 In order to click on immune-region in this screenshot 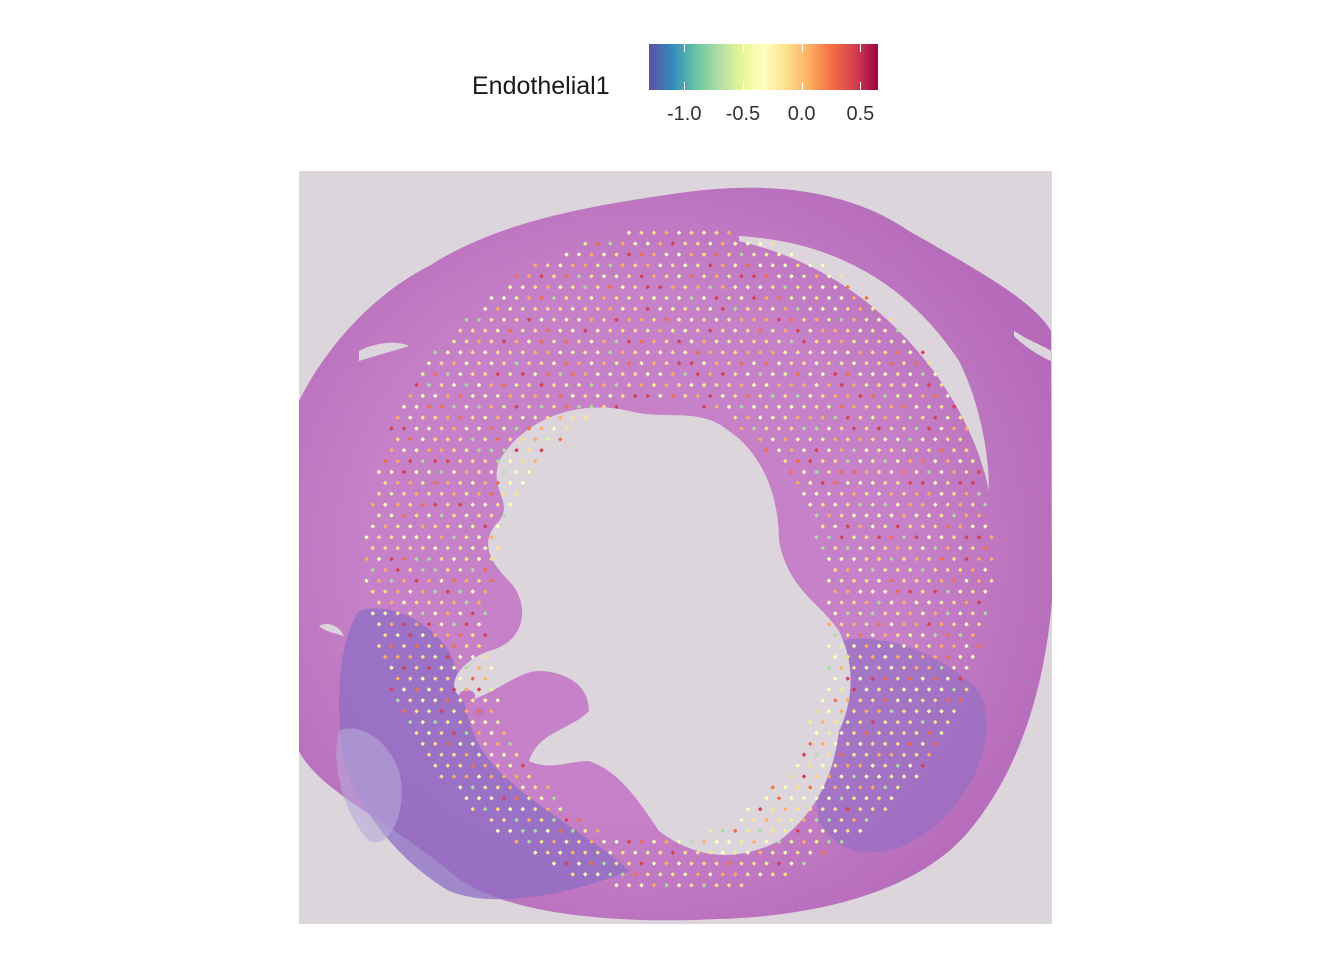, I will do `click(484, 754)`.